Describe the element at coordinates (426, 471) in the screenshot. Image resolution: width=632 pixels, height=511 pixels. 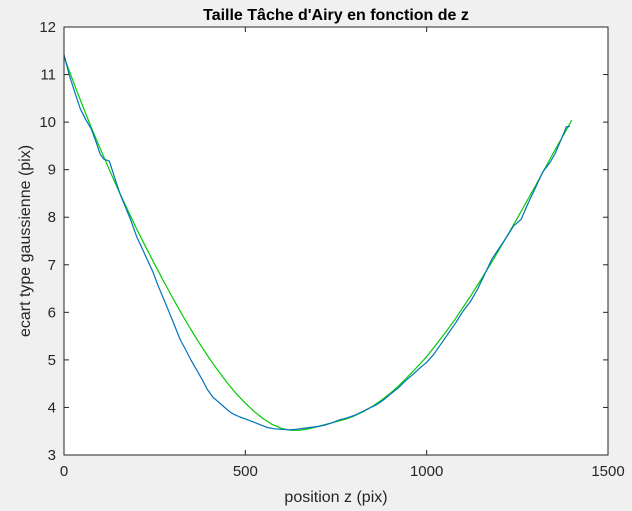
I see `x-tick-label: 1000` at that location.